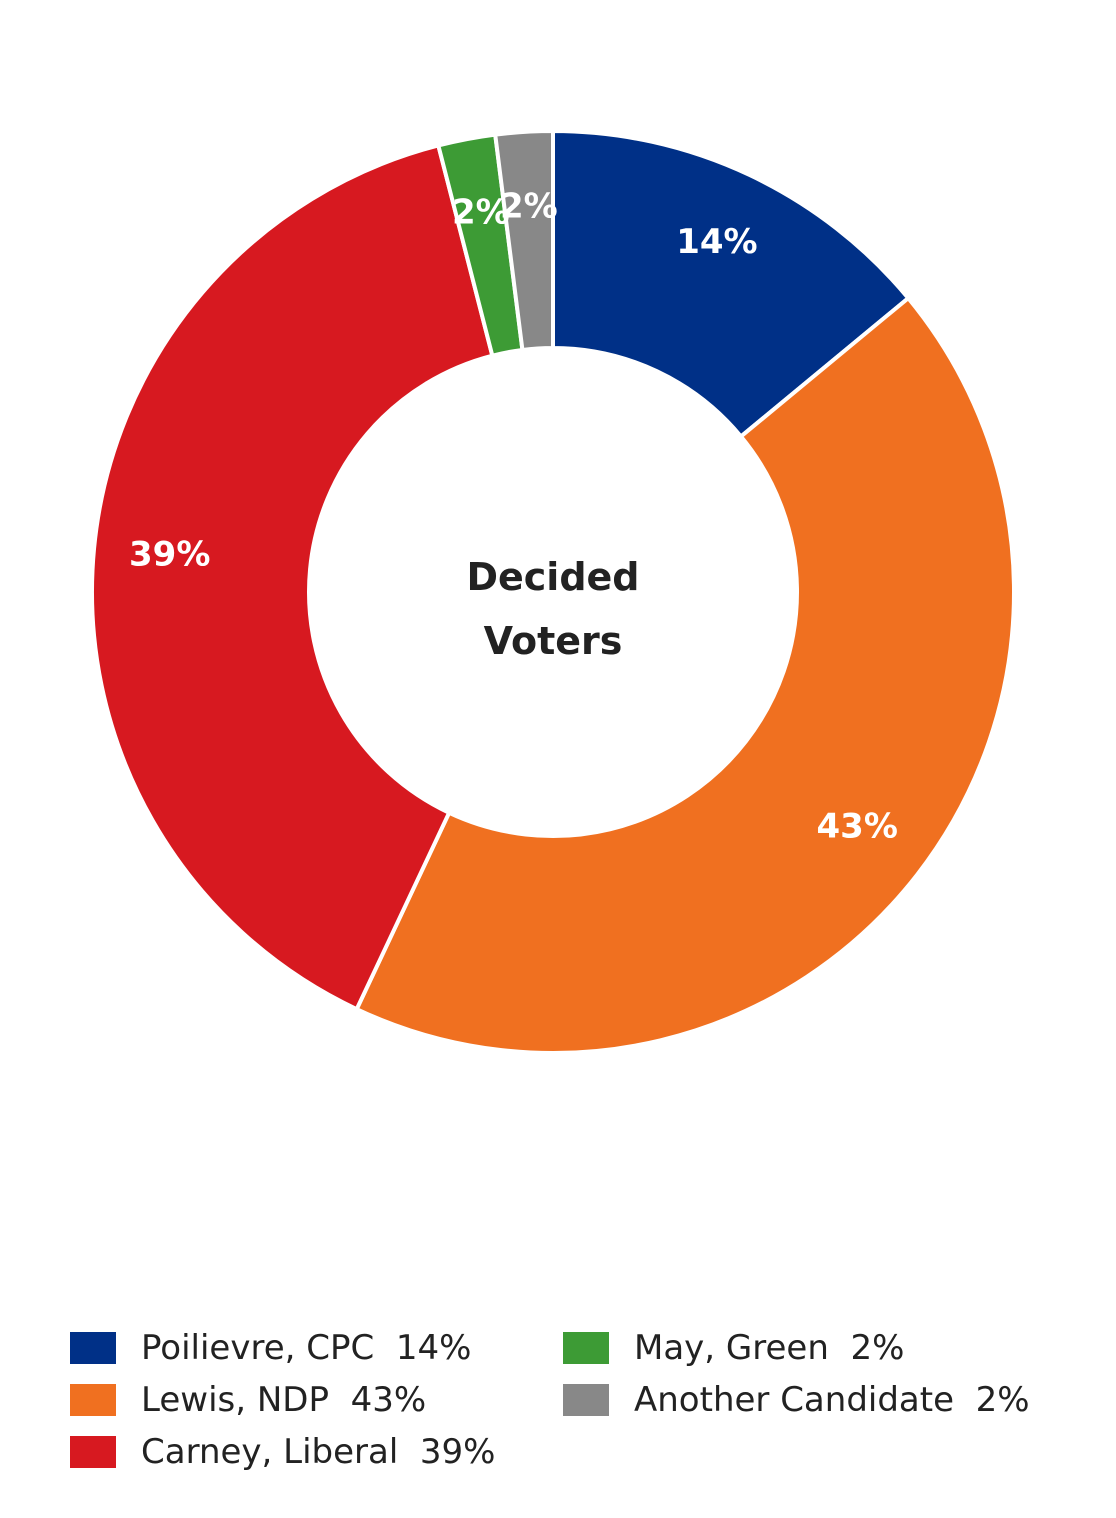 Image resolution: width=1116 pixels, height=1518 pixels. Describe the element at coordinates (93, 1400) in the screenshot. I see `legend-swatch-lewis` at that location.